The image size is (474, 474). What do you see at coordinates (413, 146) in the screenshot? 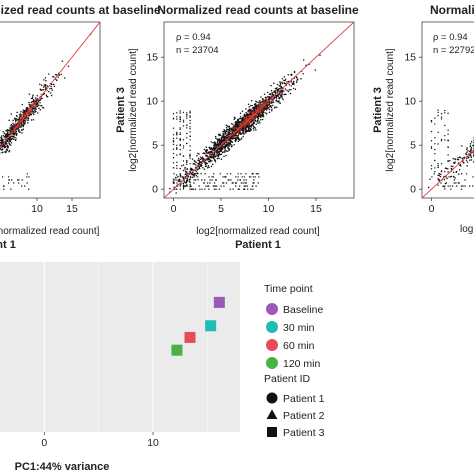
I see `y-tick-label: 5` at bounding box center [413, 146].